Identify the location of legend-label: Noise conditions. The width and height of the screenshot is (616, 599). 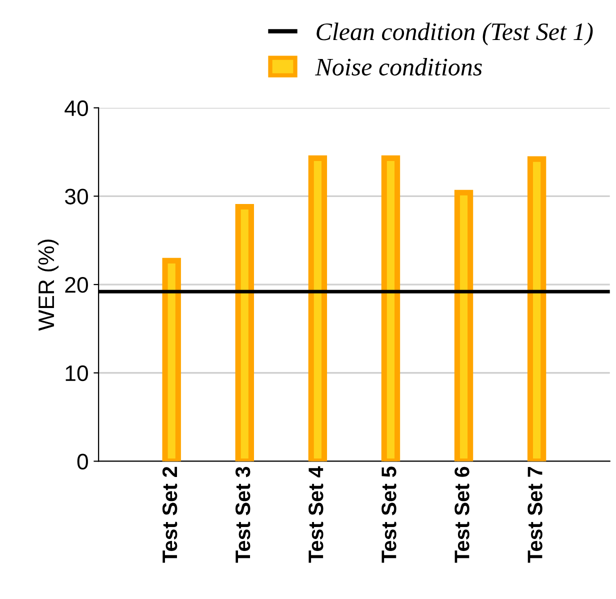
(398, 67).